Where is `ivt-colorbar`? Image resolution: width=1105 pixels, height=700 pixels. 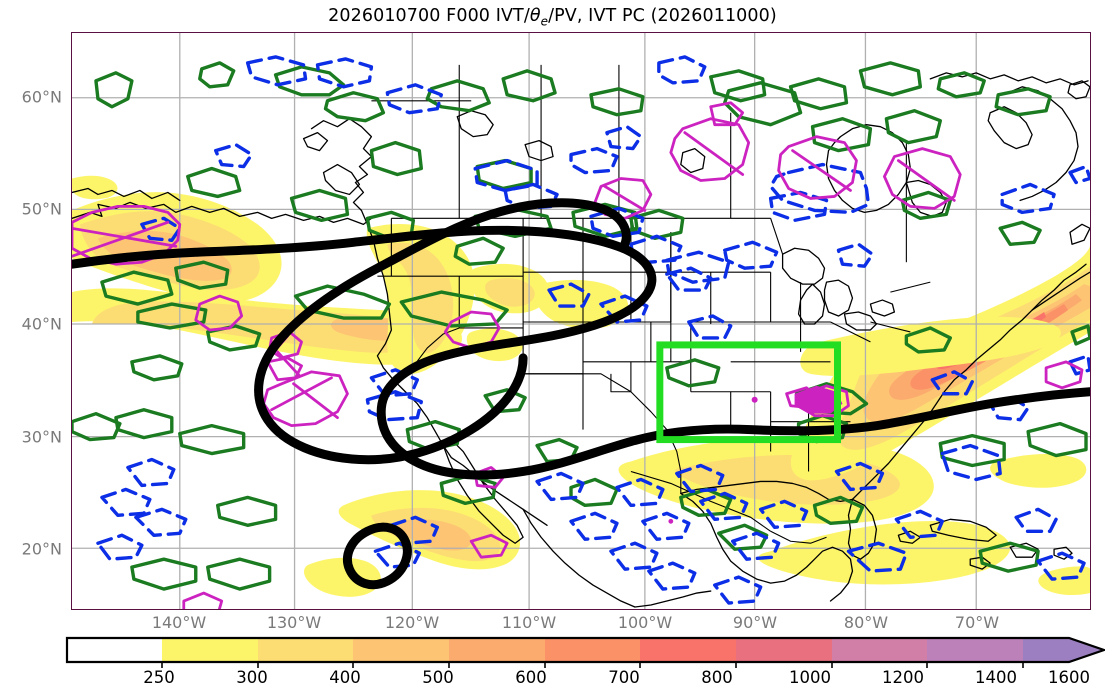 ivt-colorbar is located at coordinates (585, 652).